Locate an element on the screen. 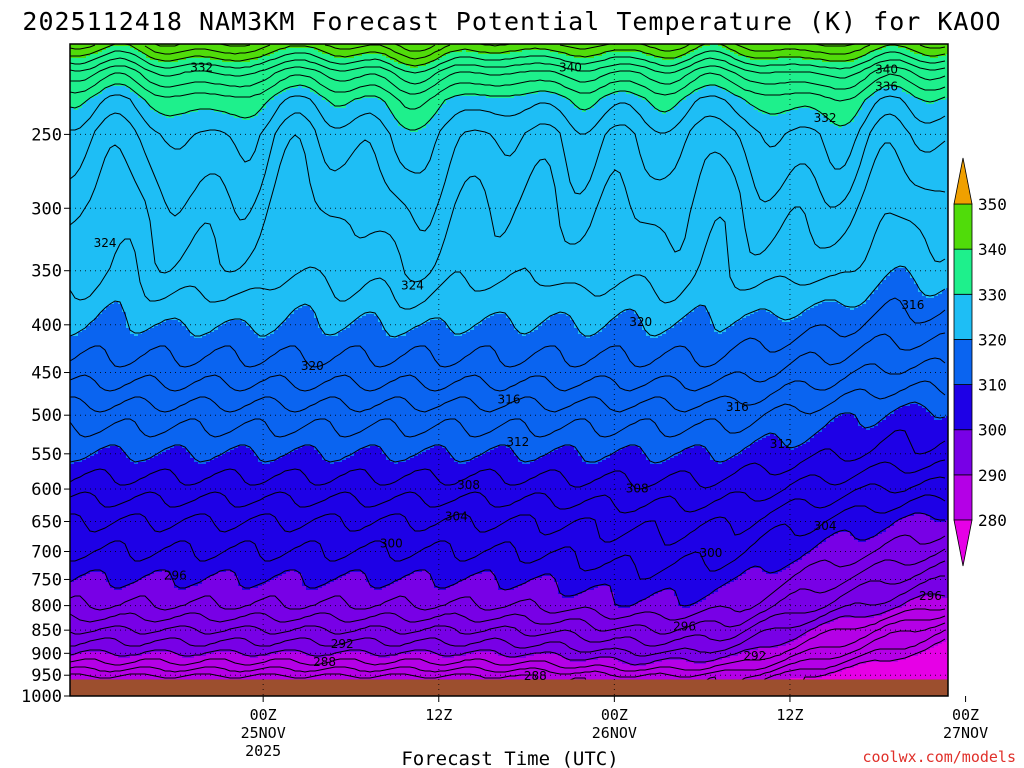 Image resolution: width=1024 pixels, height=768 pixels. colorbar-label: 350 is located at coordinates (992, 204).